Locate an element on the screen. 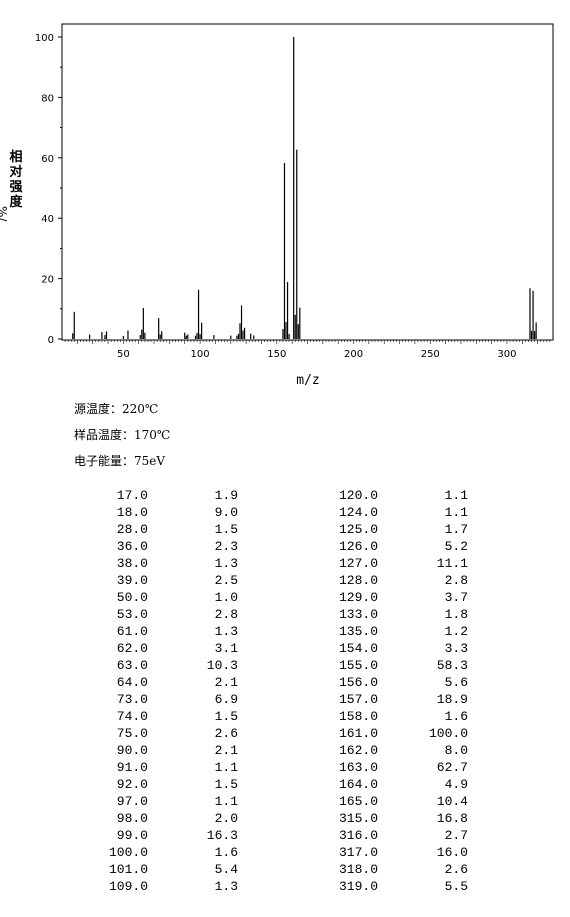 Image resolution: width=570 pixels, height=917 pixels. peak-abundance: 1.8 is located at coordinates (456, 614).